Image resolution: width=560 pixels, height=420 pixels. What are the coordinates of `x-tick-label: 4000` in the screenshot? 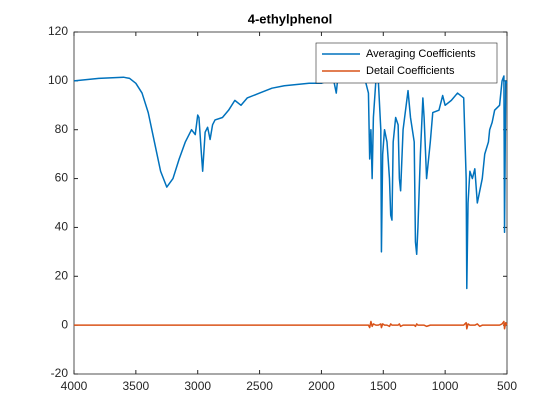 It's located at (74, 386).